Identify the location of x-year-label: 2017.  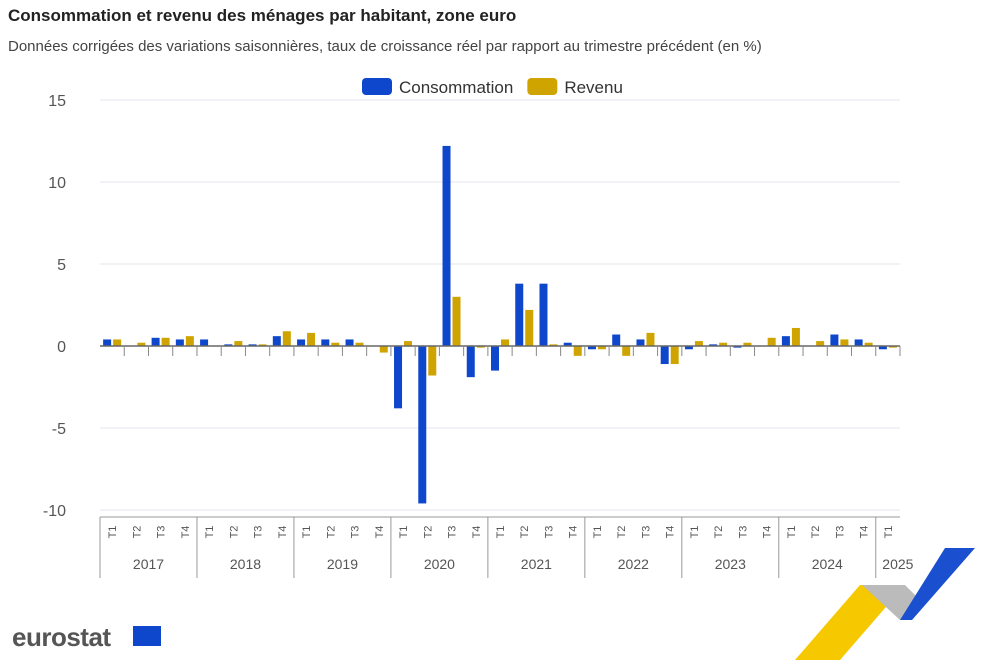
(148, 564).